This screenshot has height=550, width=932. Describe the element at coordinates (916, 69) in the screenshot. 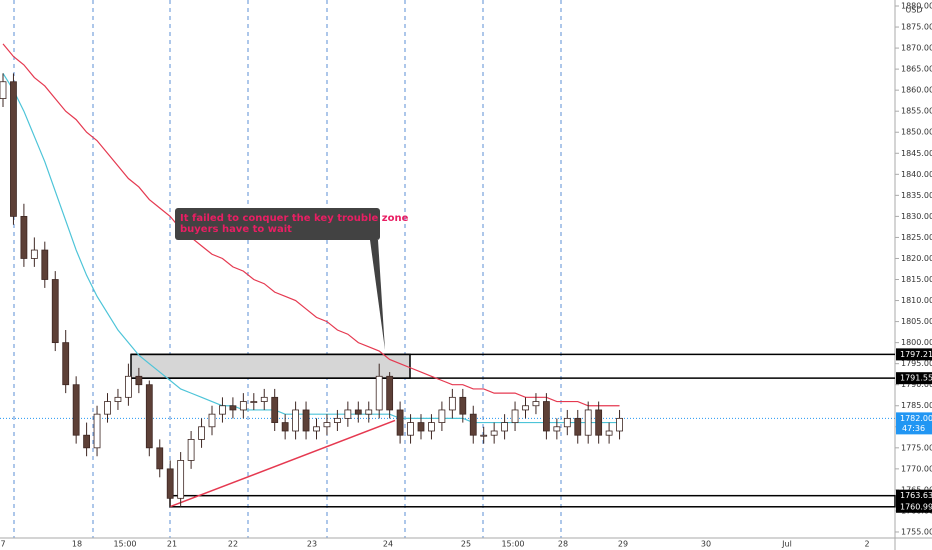

I see `y-tick-label: 1865.00` at that location.